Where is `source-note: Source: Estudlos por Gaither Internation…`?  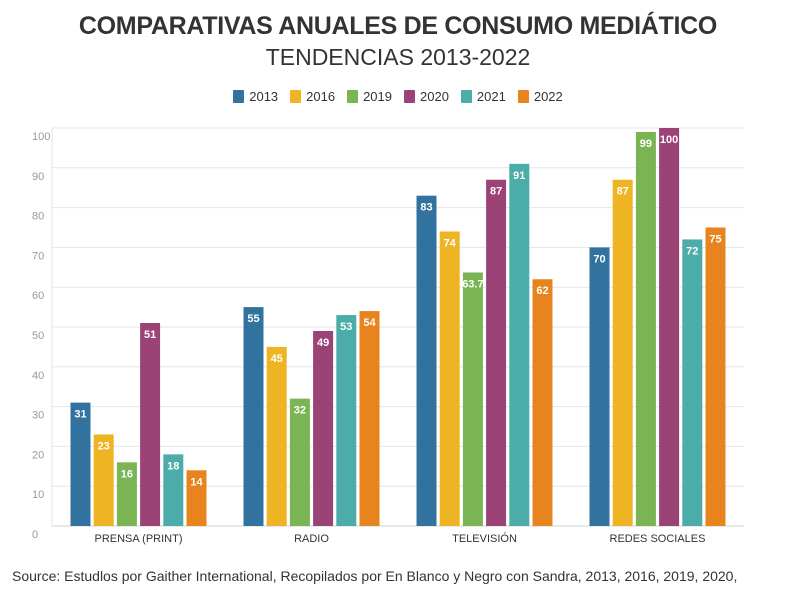 source-note: Source: Estudlos por Gaither Internation… is located at coordinates (375, 576).